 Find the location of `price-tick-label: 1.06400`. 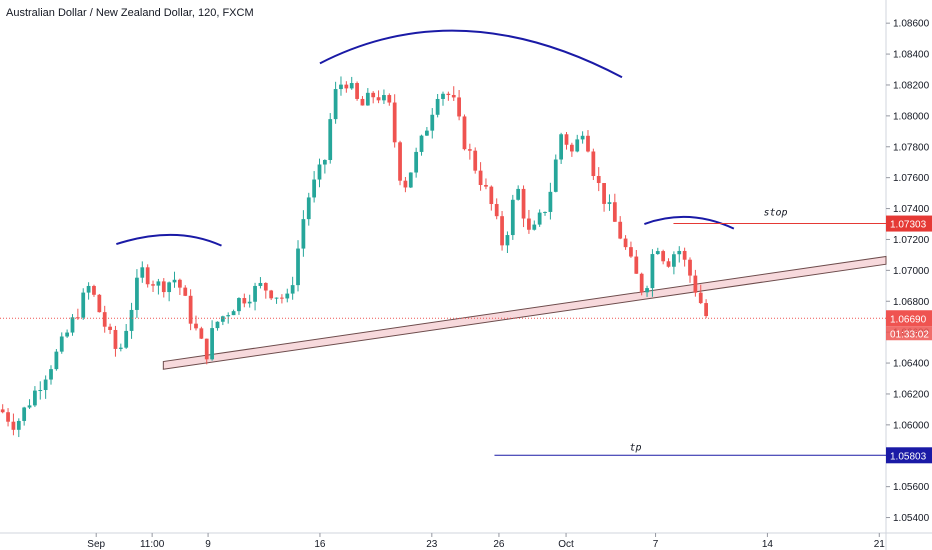

price-tick-label: 1.06400 is located at coordinates (911, 364).